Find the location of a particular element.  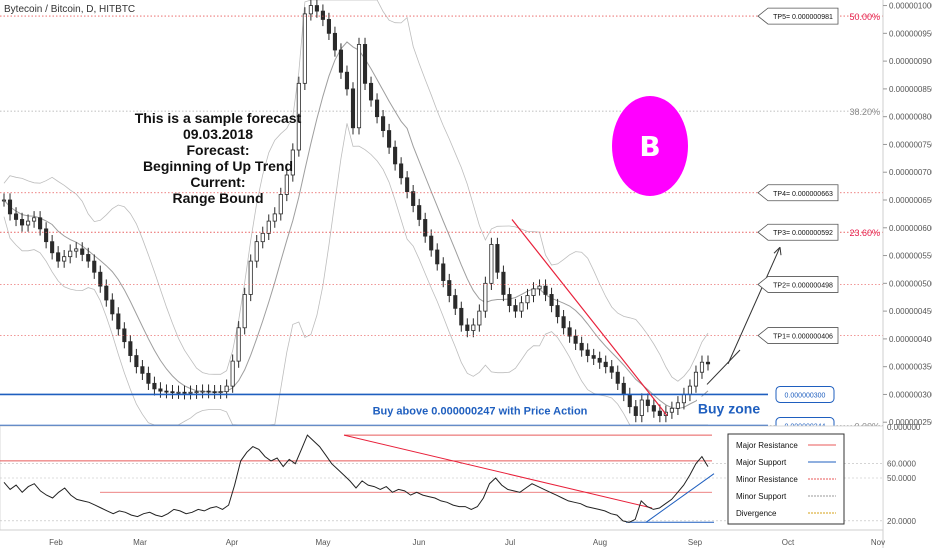

month-label: Feb is located at coordinates (56, 542).